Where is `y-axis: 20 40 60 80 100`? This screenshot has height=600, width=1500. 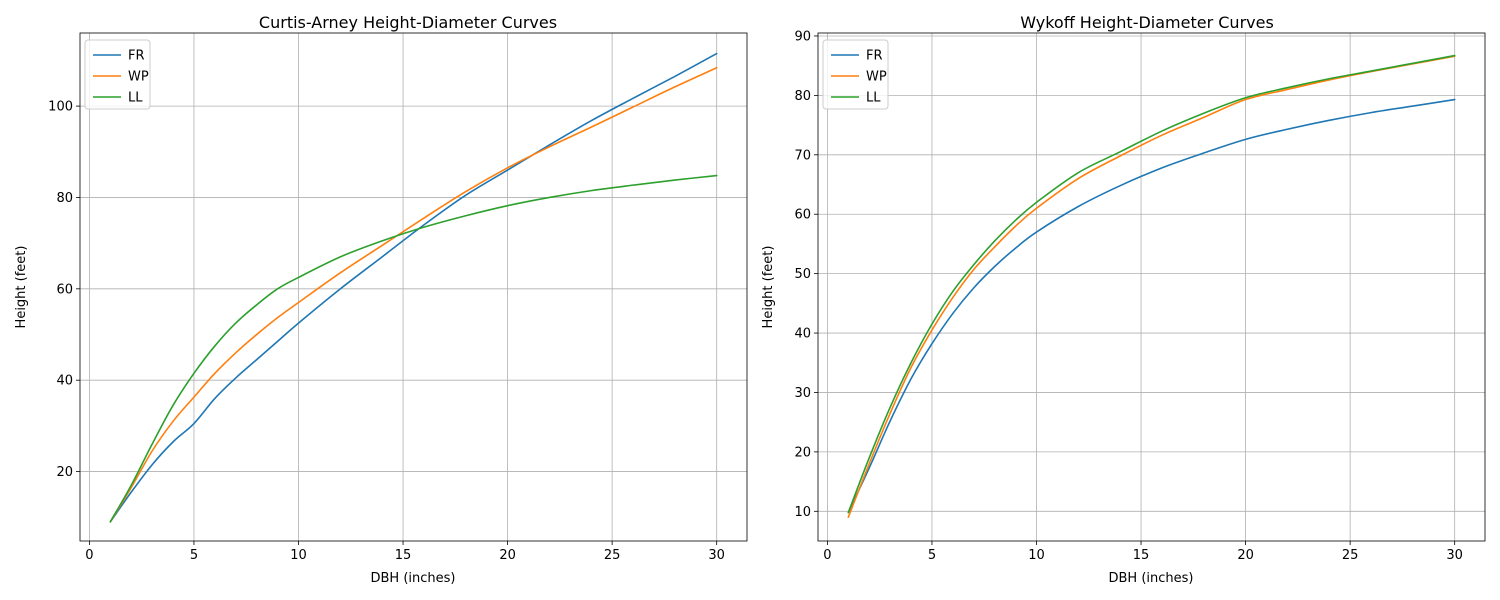
y-axis: 20 40 60 80 100 is located at coordinates (64, 290).